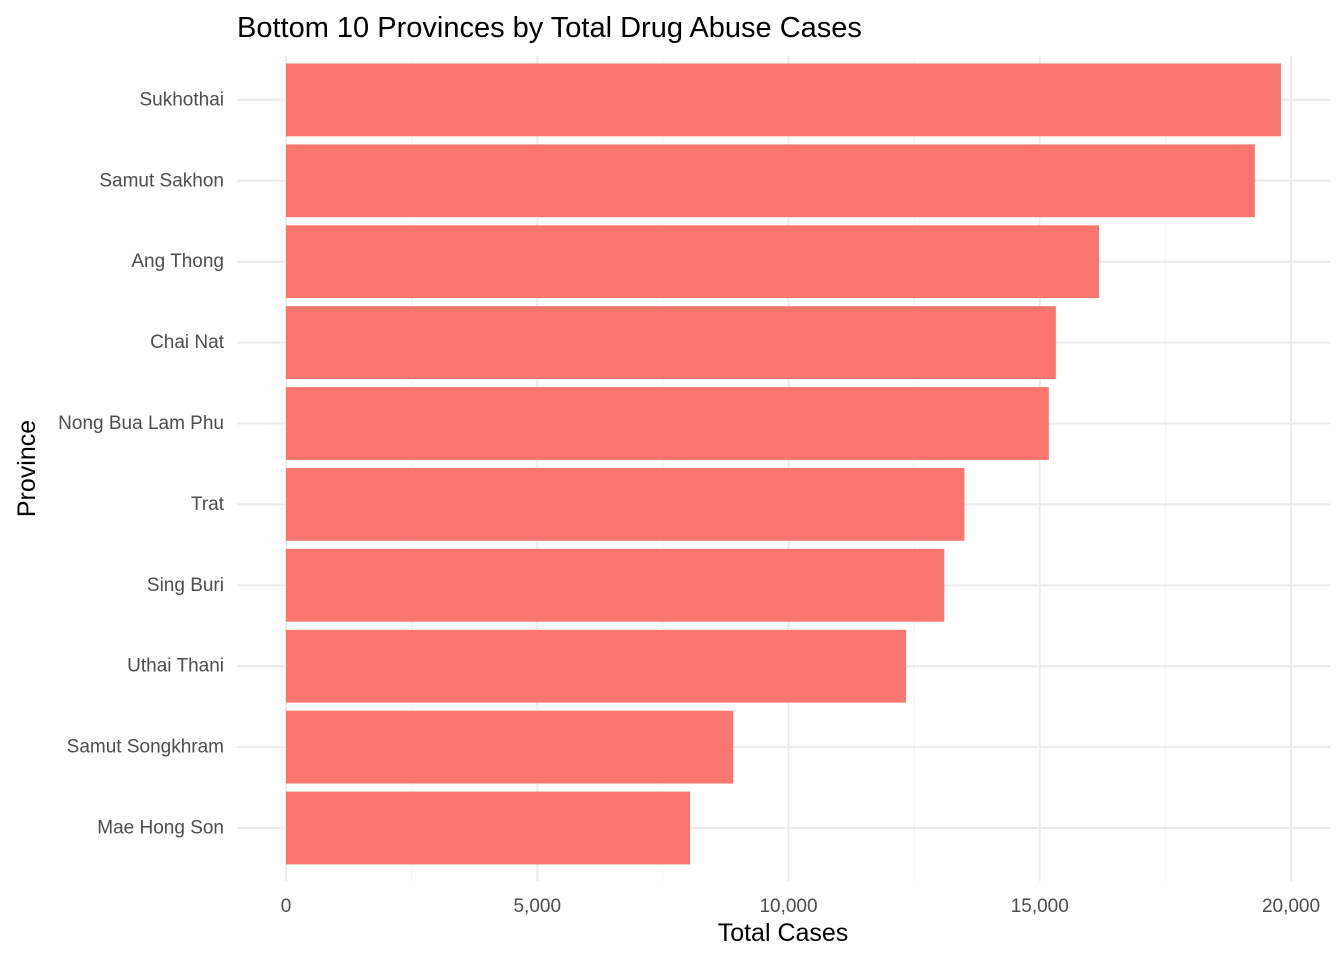 The image size is (1344, 965). What do you see at coordinates (145, 747) in the screenshot?
I see `y-tick-label: Samut Songkhram` at bounding box center [145, 747].